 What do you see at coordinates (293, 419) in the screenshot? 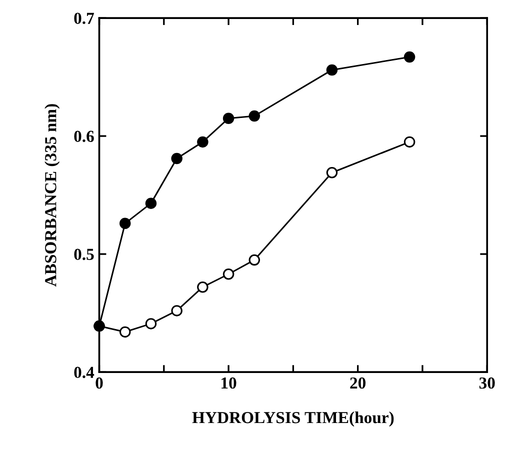
I see `x-axis-title: HYDROLYSIS TIME(hour)` at bounding box center [293, 419].